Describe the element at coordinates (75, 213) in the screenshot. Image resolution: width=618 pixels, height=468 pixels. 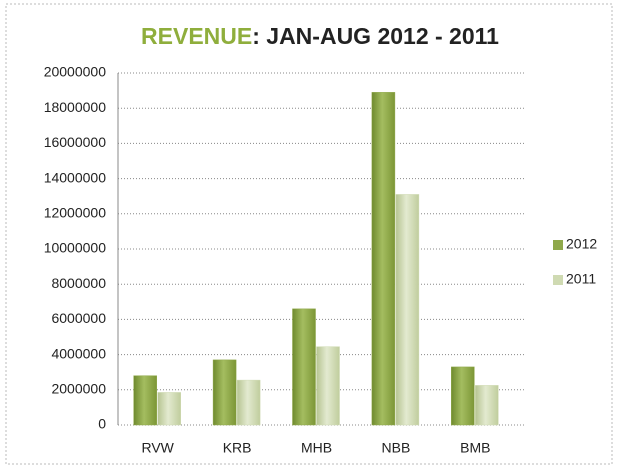
I see `y-tick-label: 12000000` at that location.